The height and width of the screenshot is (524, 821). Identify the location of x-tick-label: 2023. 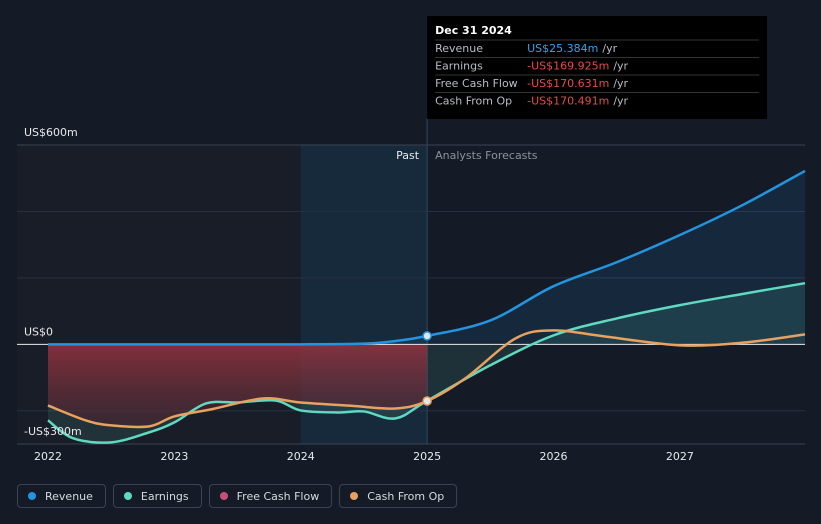
(174, 456).